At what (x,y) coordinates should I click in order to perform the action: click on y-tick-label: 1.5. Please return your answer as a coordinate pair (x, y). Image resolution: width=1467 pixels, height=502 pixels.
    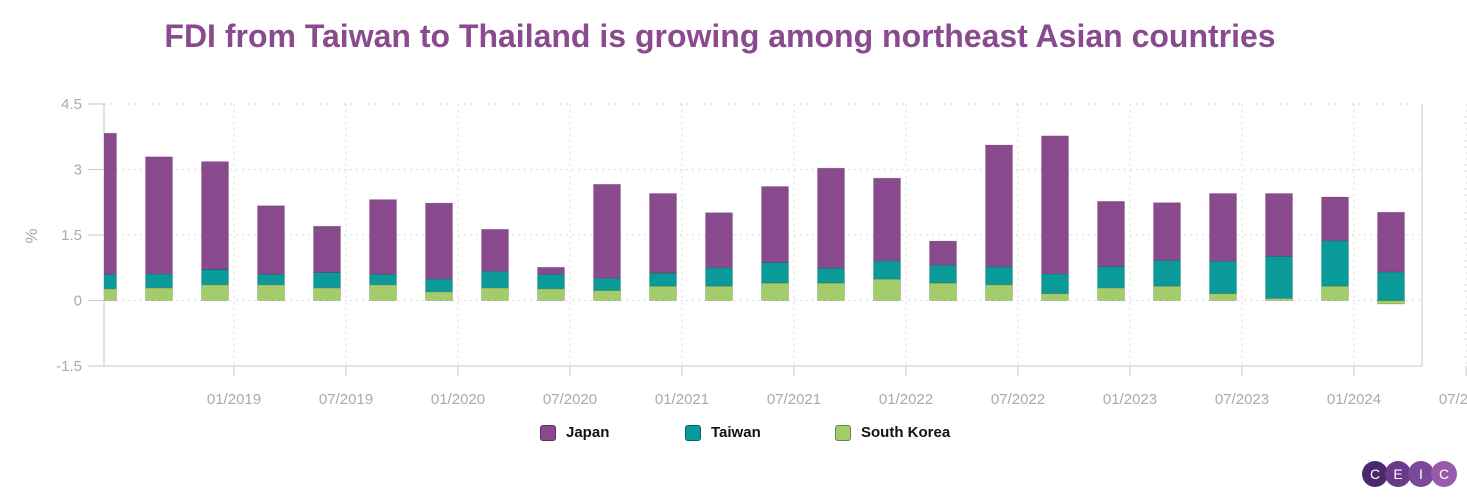
    Looking at the image, I should click on (71, 235).